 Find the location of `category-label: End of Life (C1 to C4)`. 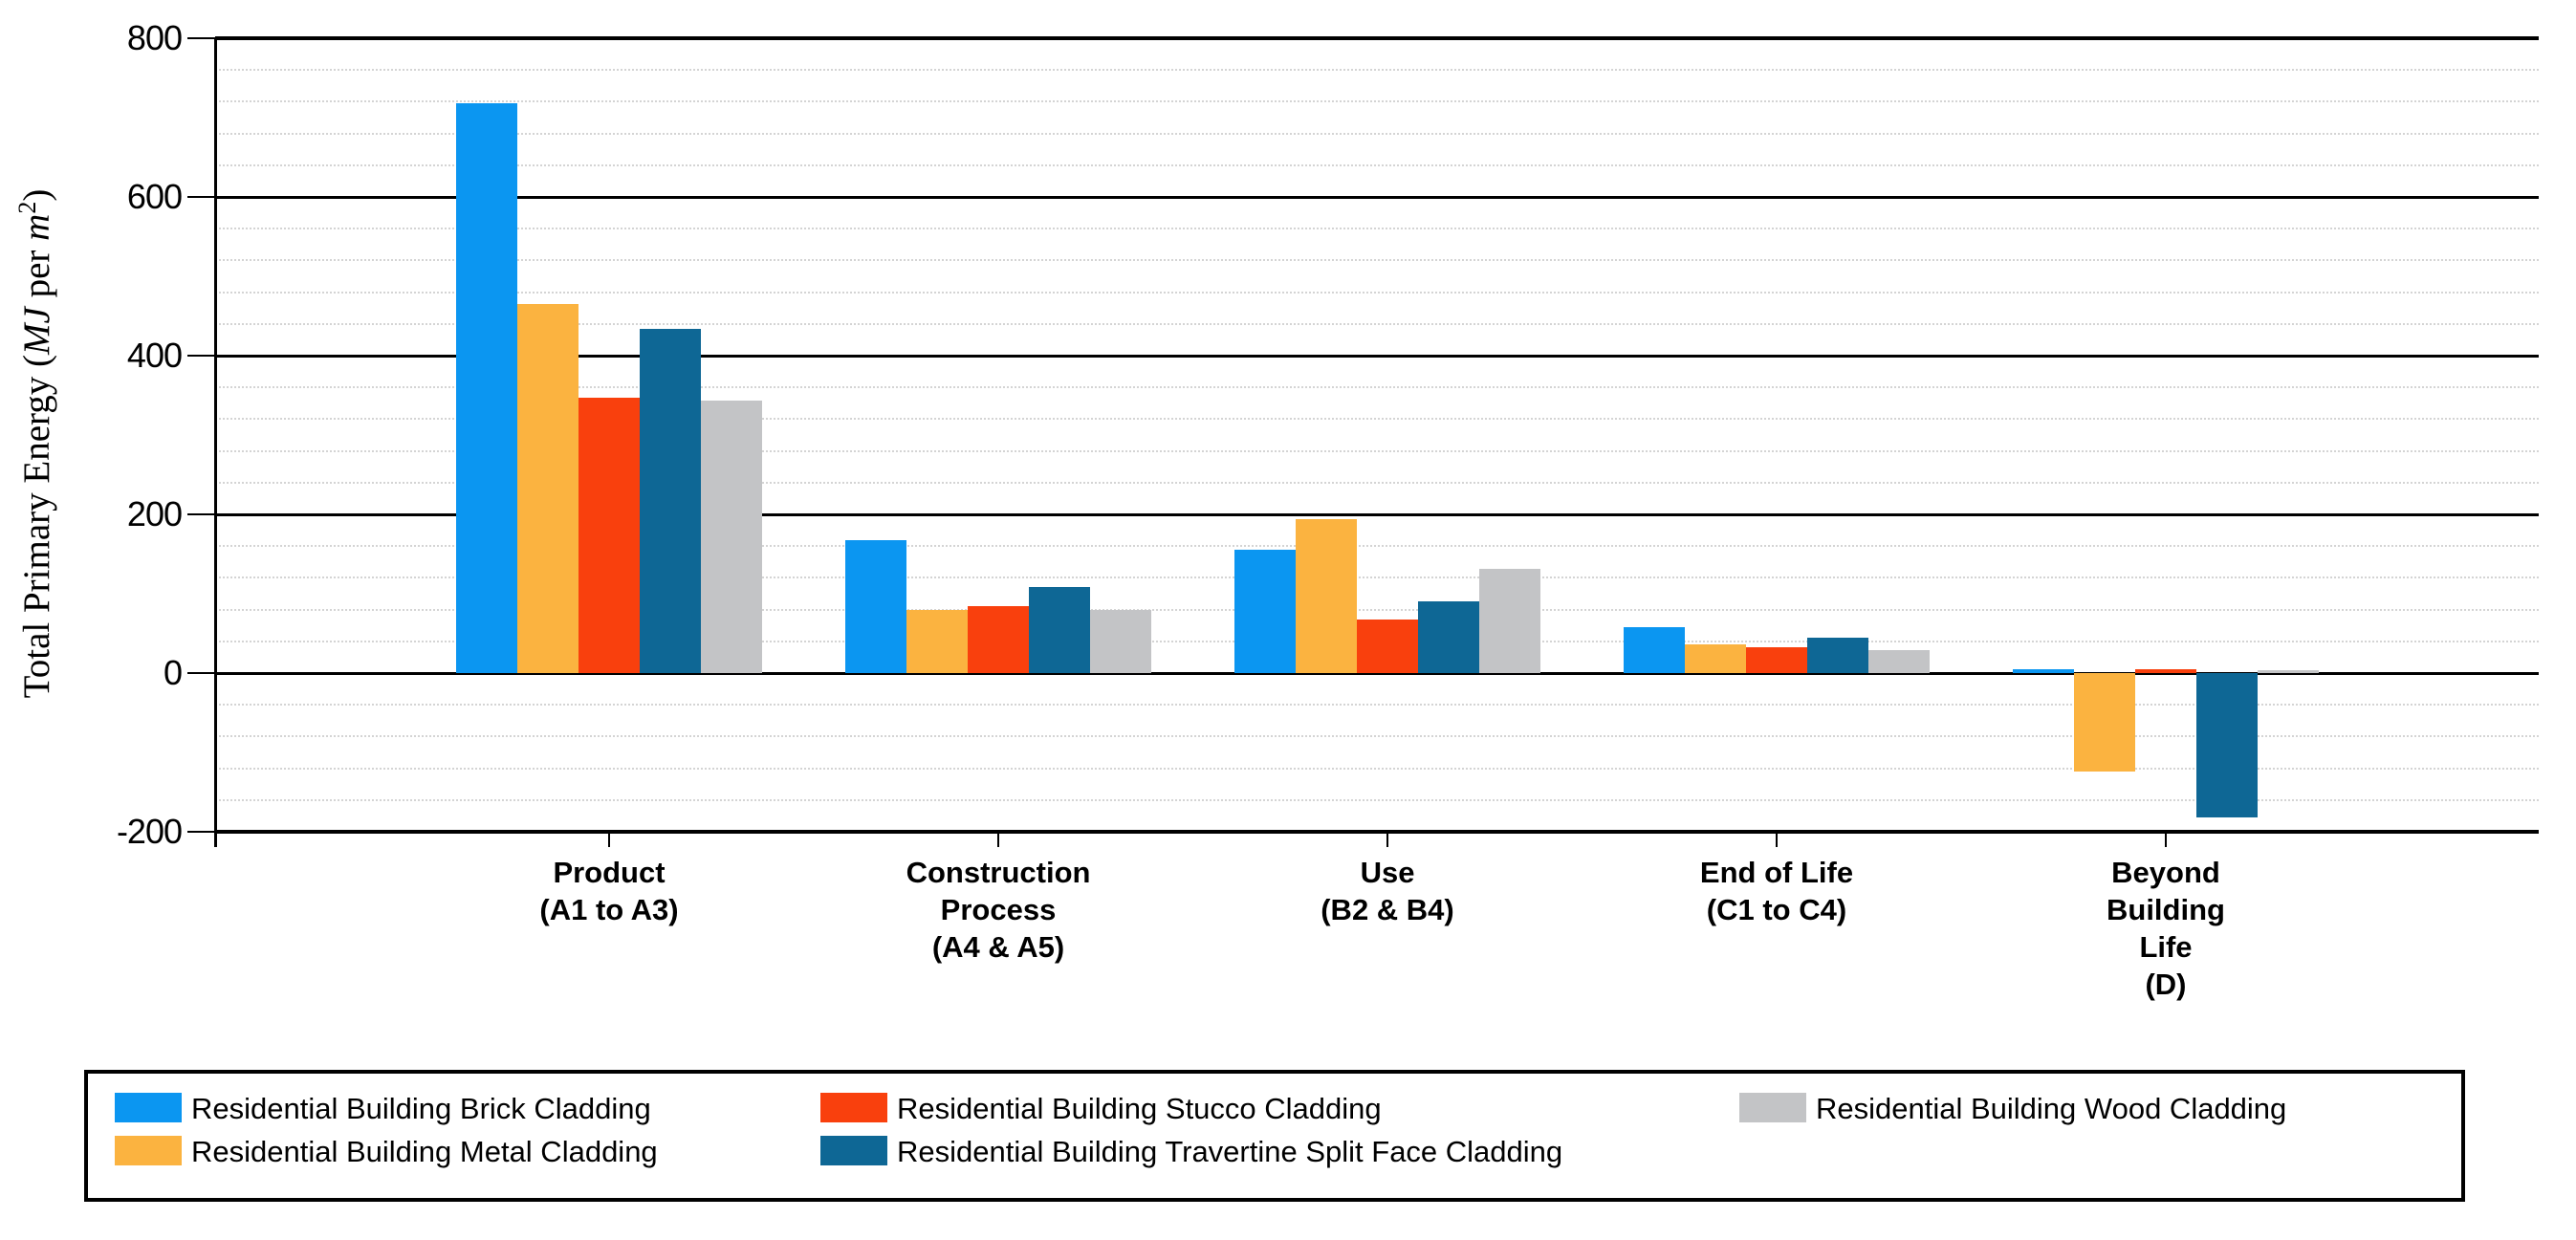

category-label: End of Life (C1 to C4) is located at coordinates (1776, 891).